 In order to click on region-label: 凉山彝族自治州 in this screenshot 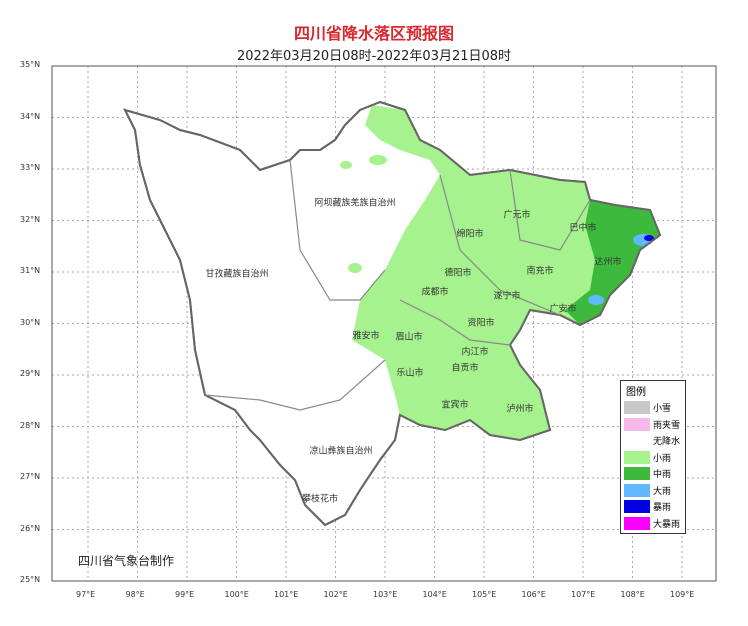, I will do `click(341, 451)`.